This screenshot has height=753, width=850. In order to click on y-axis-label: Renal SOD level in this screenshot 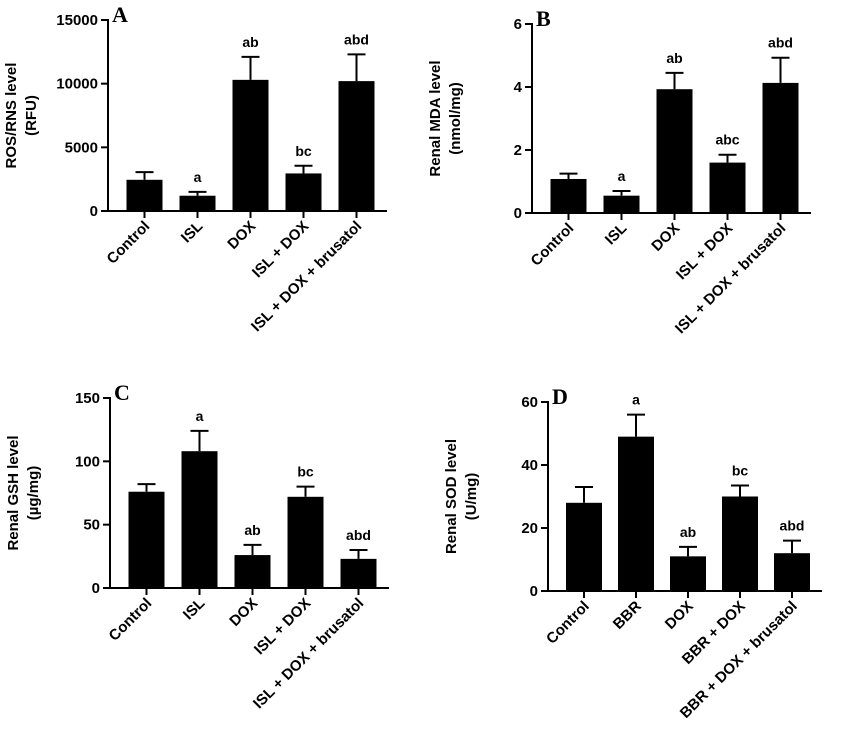, I will do `click(451, 496)`.